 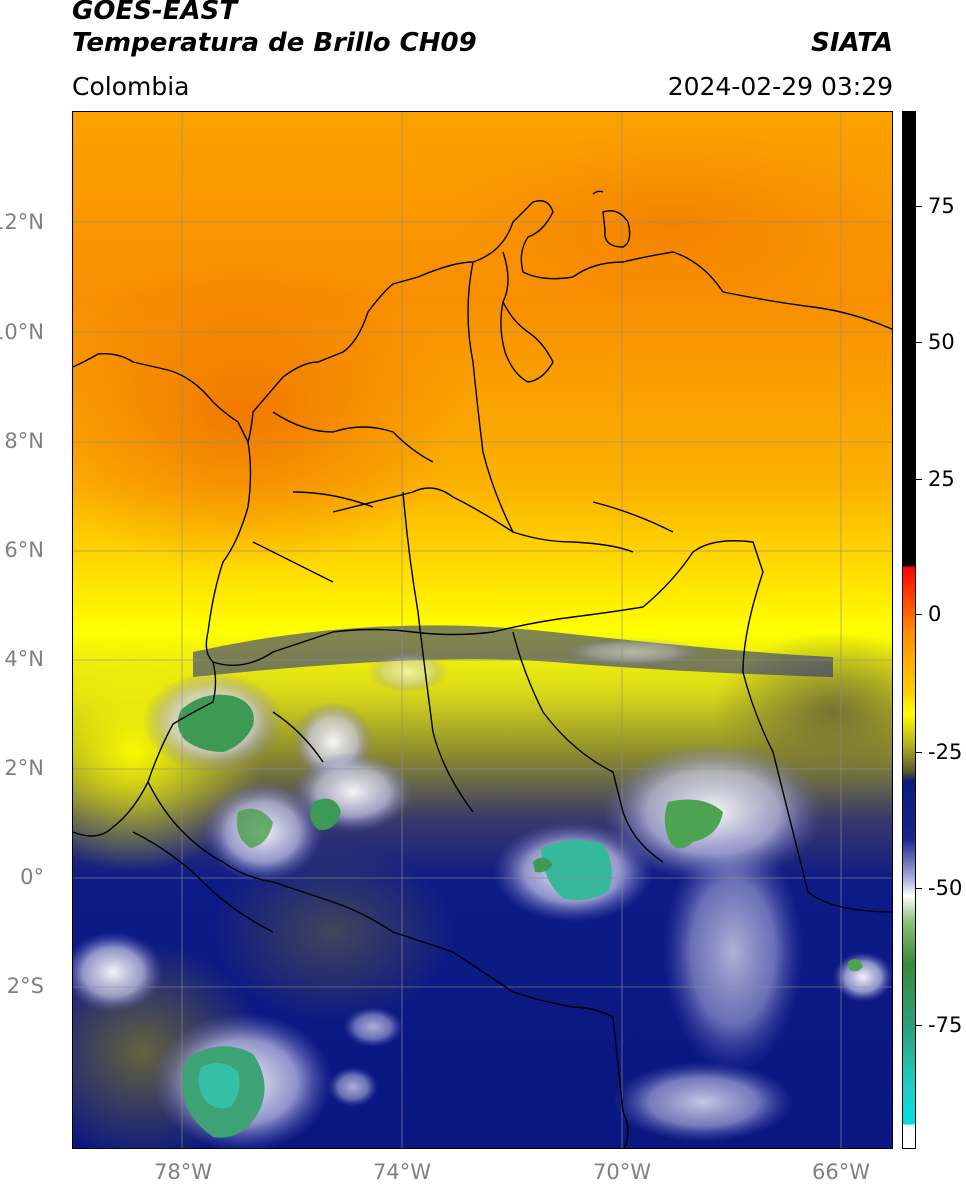 What do you see at coordinates (935, 614) in the screenshot?
I see `colorbar-label-0: 0` at bounding box center [935, 614].